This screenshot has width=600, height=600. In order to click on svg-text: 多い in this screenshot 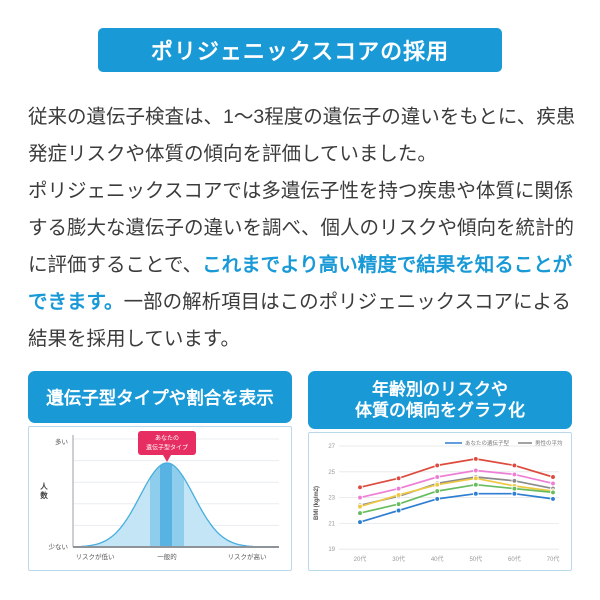, I will do `click(61, 441)`.